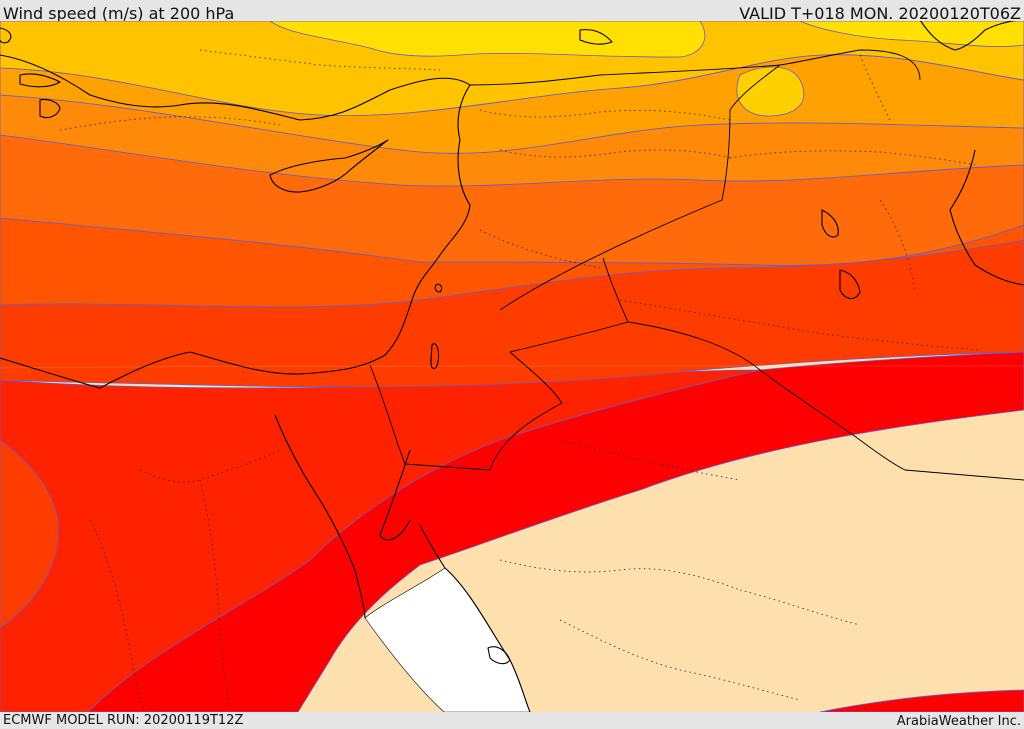  I want to click on credit-label: ArabiaWeather Inc., so click(958, 721).